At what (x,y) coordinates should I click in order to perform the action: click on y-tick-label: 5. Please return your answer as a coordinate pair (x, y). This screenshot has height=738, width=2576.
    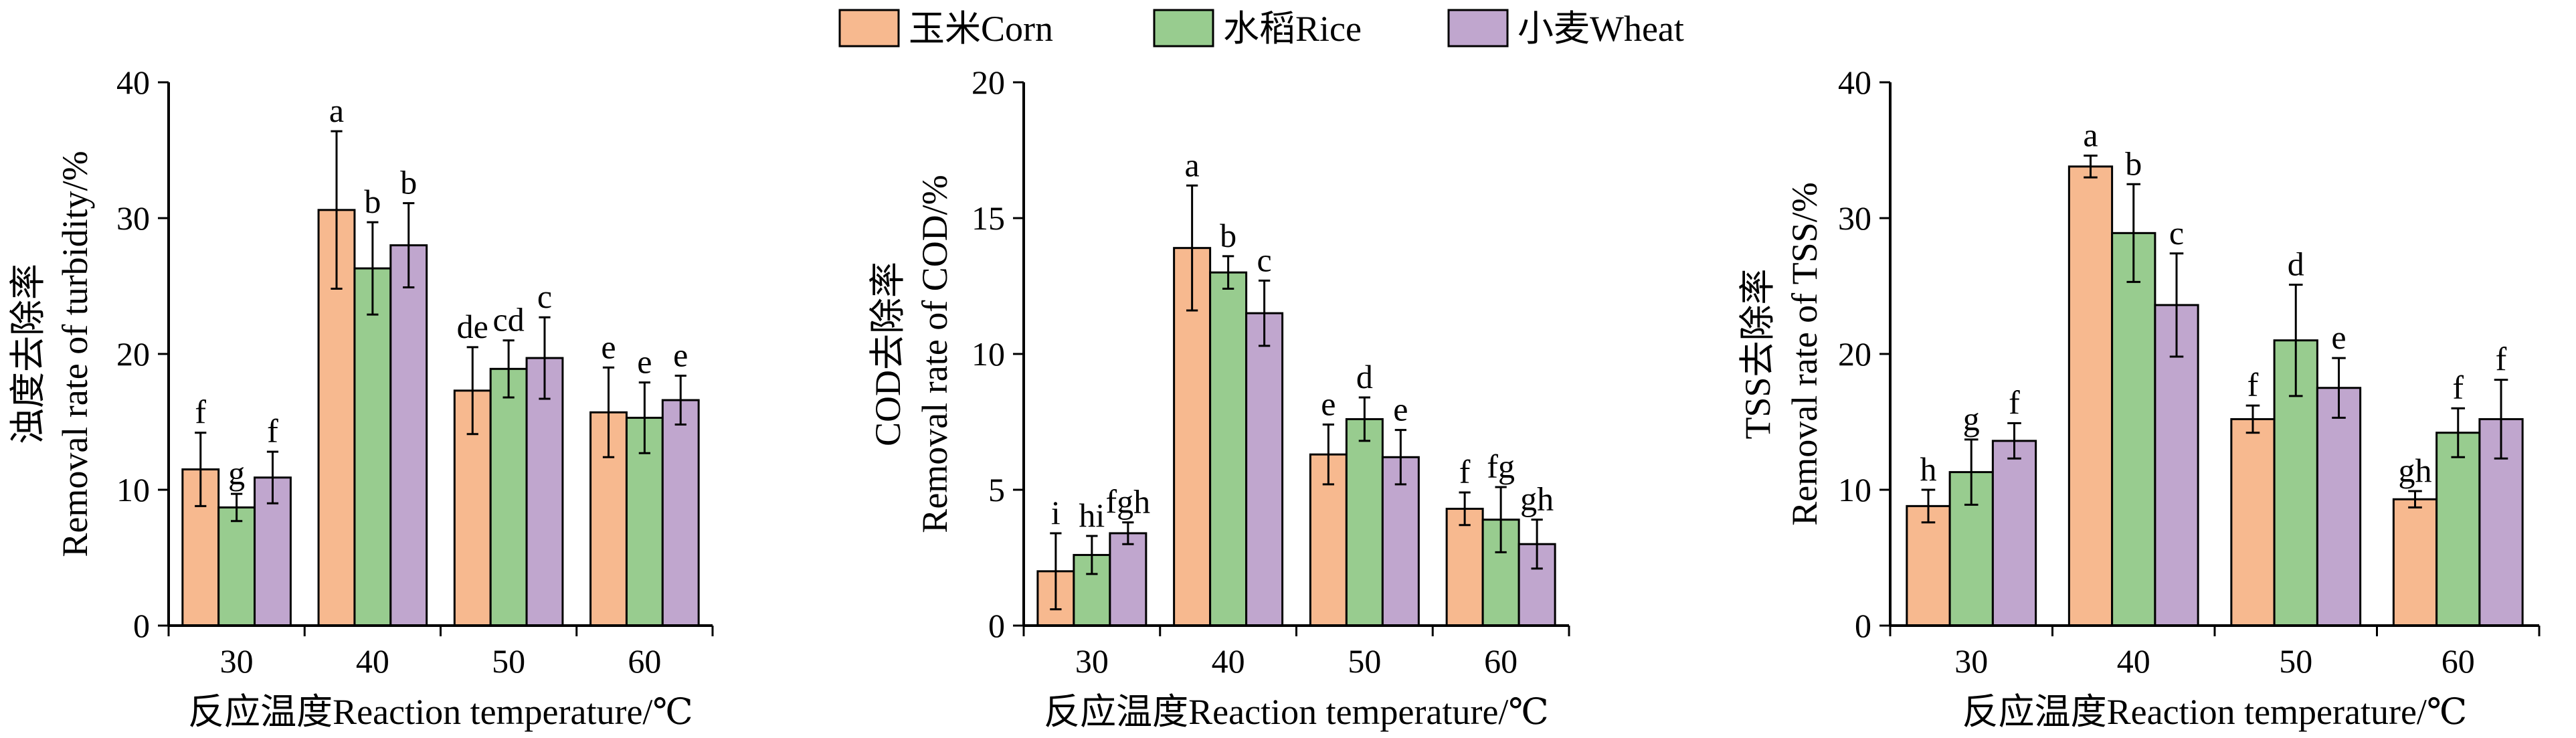
    Looking at the image, I should click on (997, 490).